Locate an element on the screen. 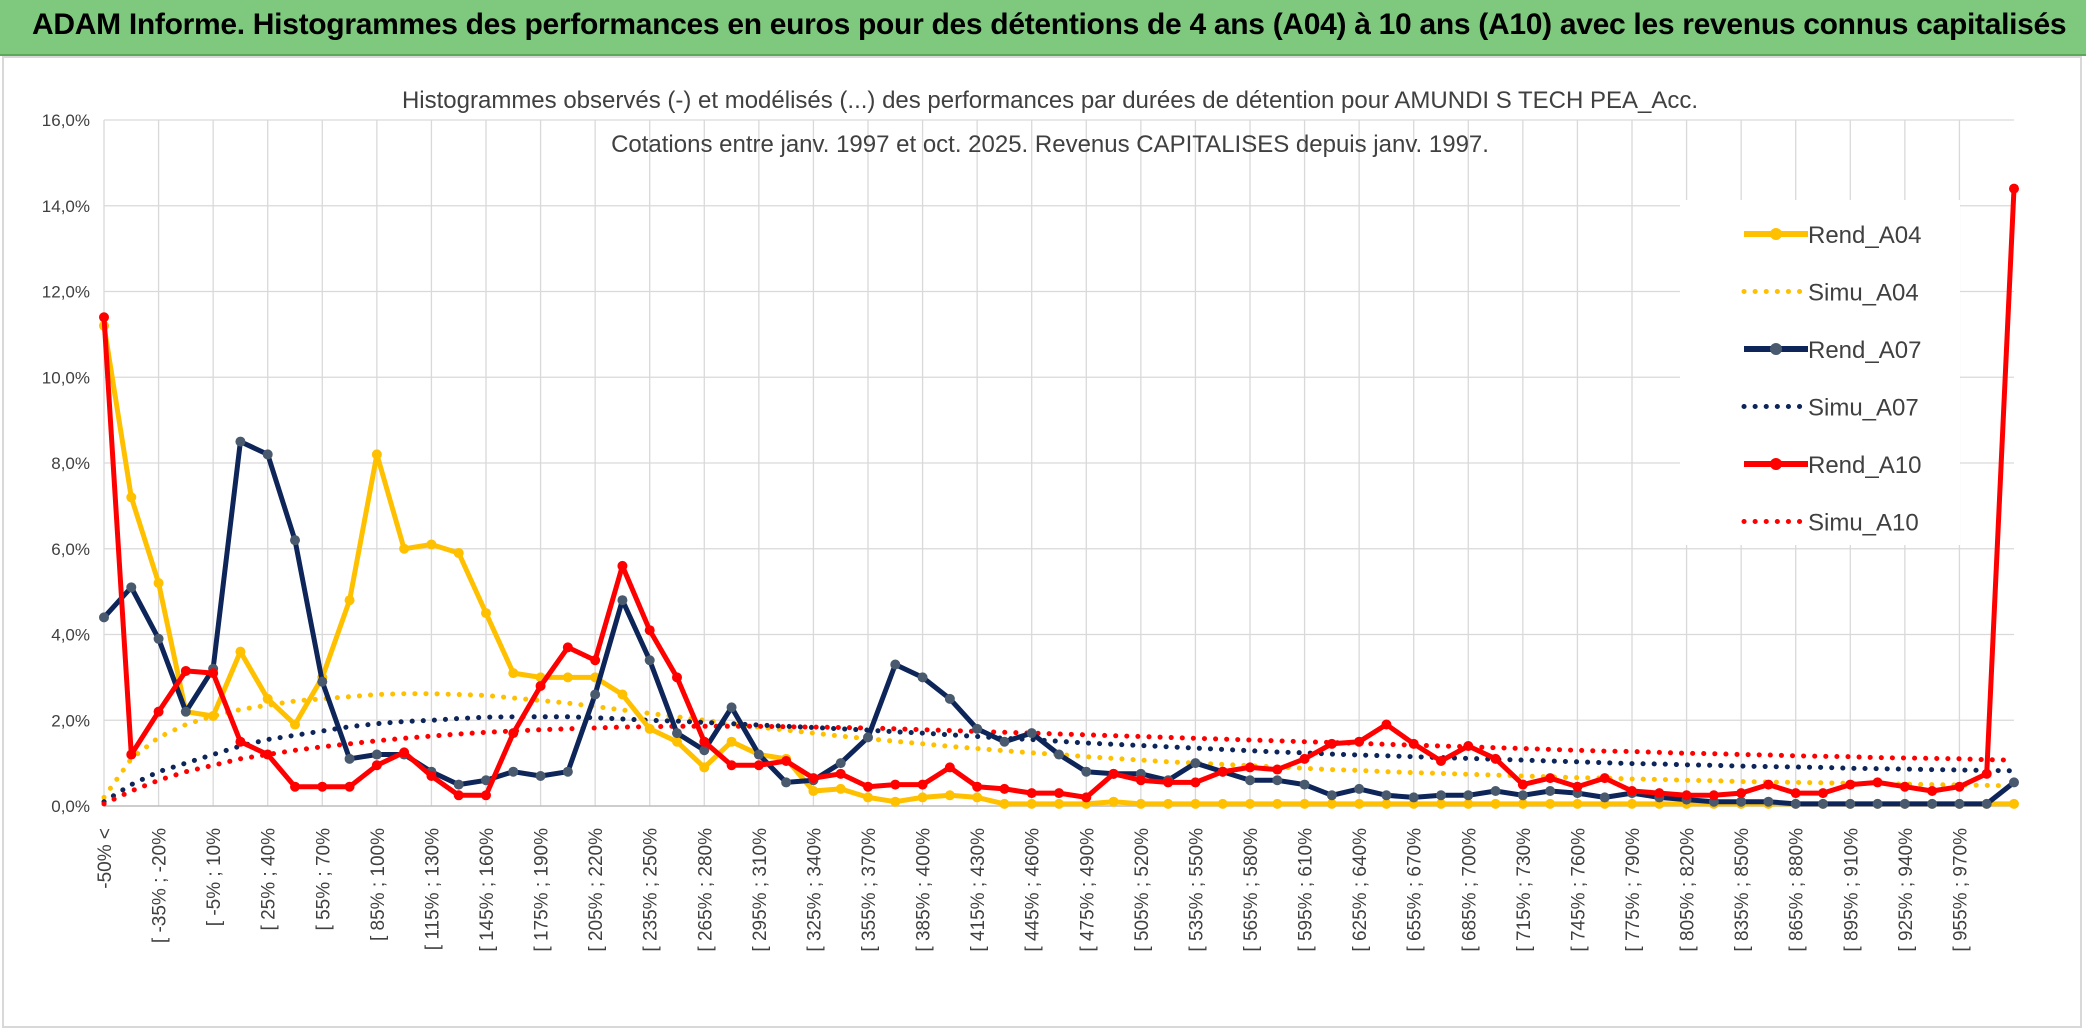  y-tick-label: 14,0% is located at coordinates (66, 206).